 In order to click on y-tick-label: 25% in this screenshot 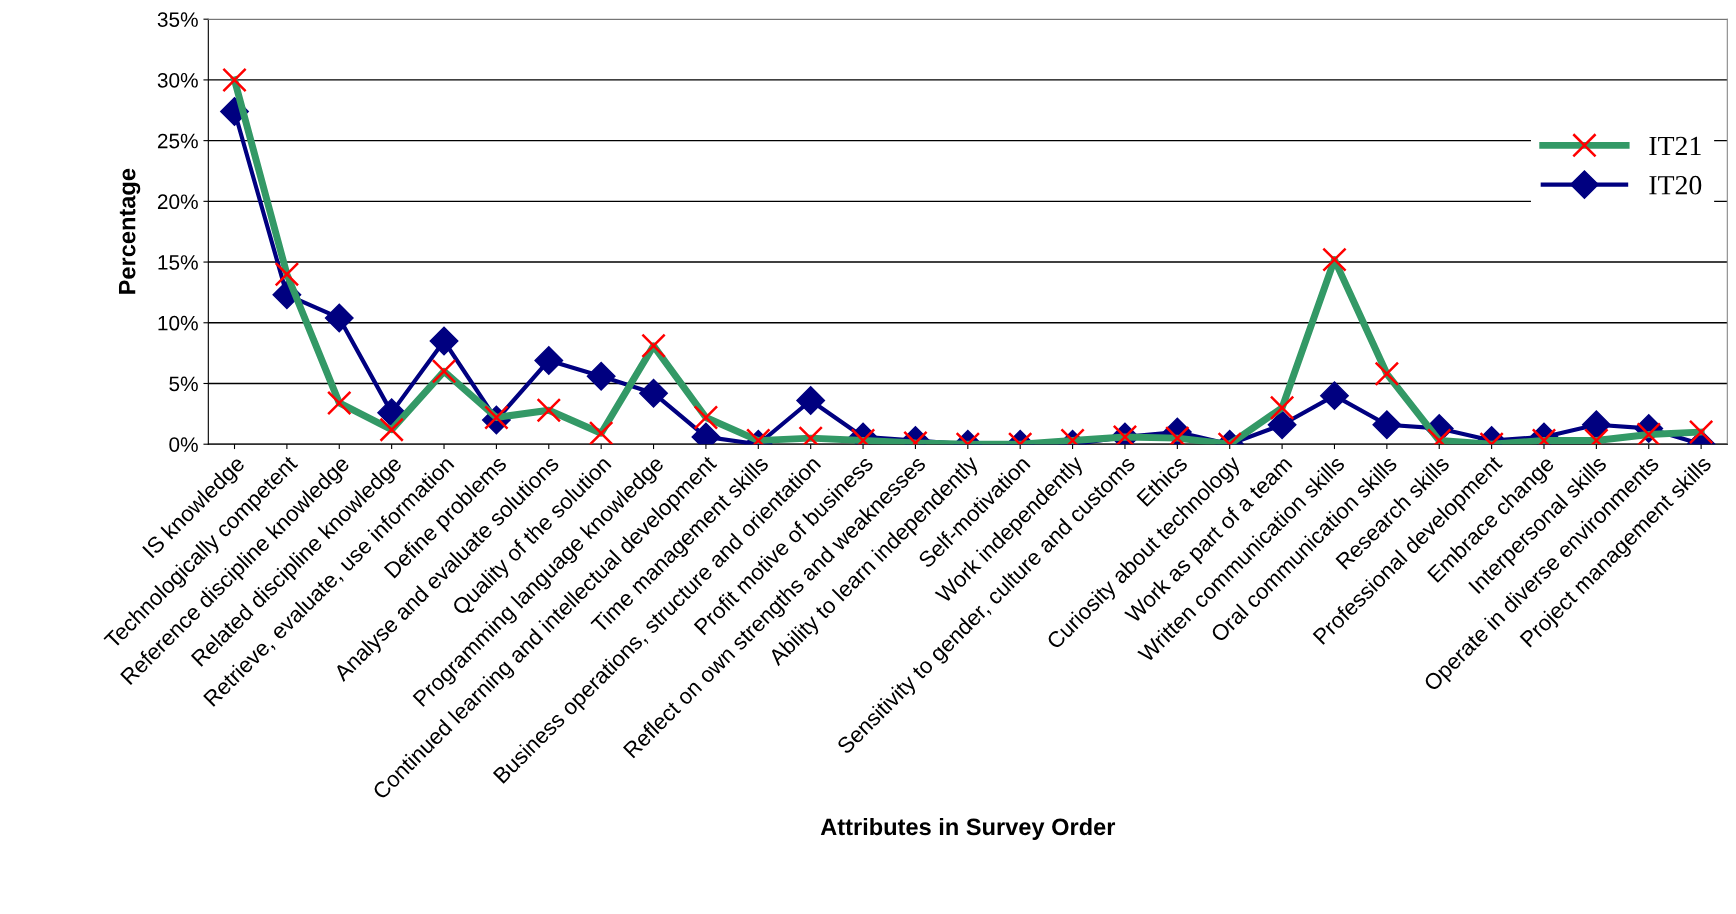, I will do `click(177, 141)`.